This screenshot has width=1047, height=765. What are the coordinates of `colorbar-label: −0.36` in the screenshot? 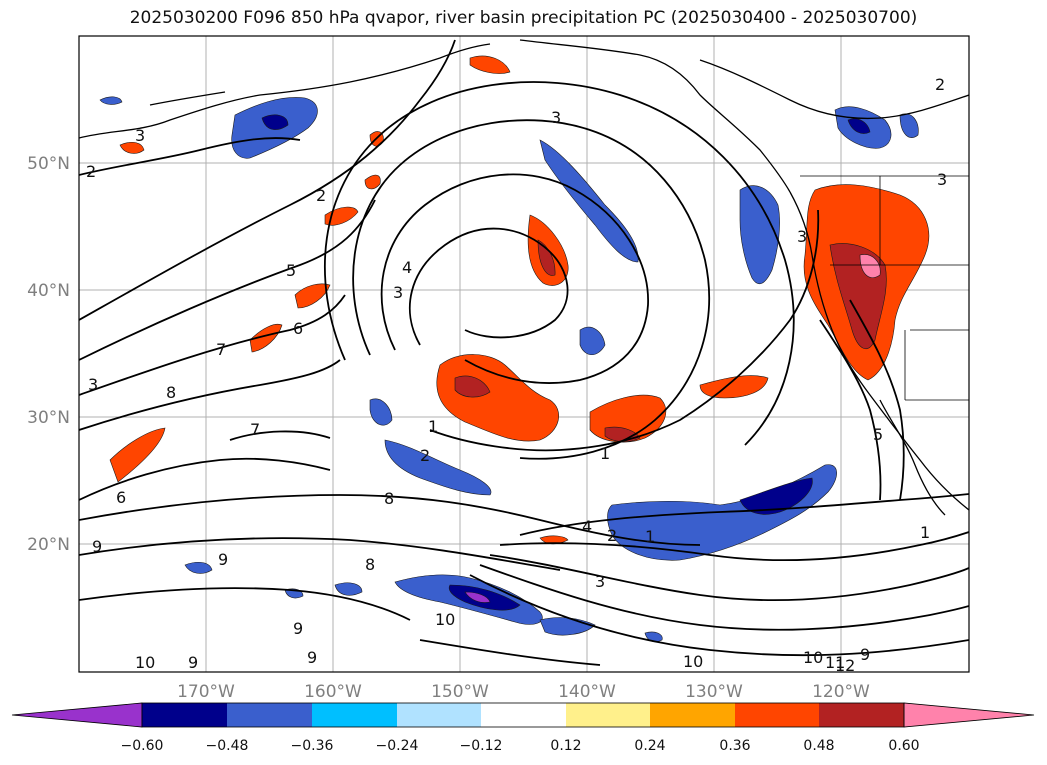 It's located at (312, 746).